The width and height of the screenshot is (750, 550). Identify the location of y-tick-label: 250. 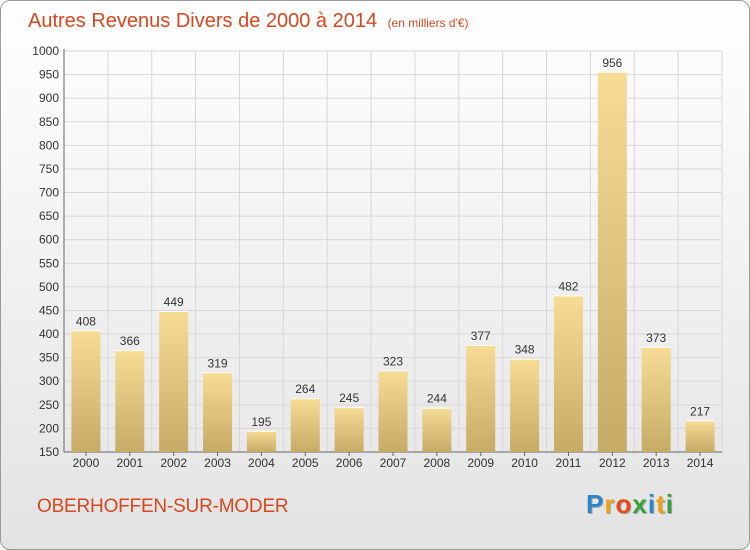
(49, 405).